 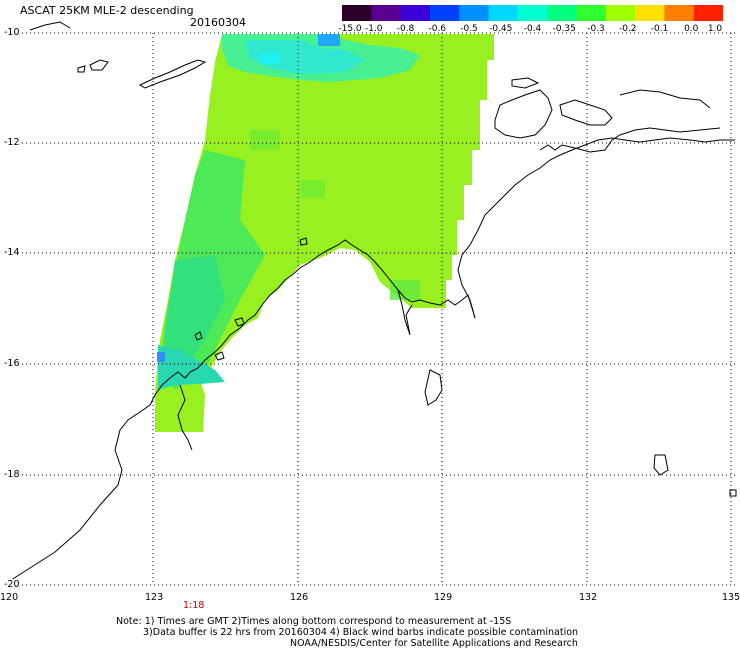 What do you see at coordinates (405, 29) in the screenshot?
I see `color-scale-label: -0.8` at bounding box center [405, 29].